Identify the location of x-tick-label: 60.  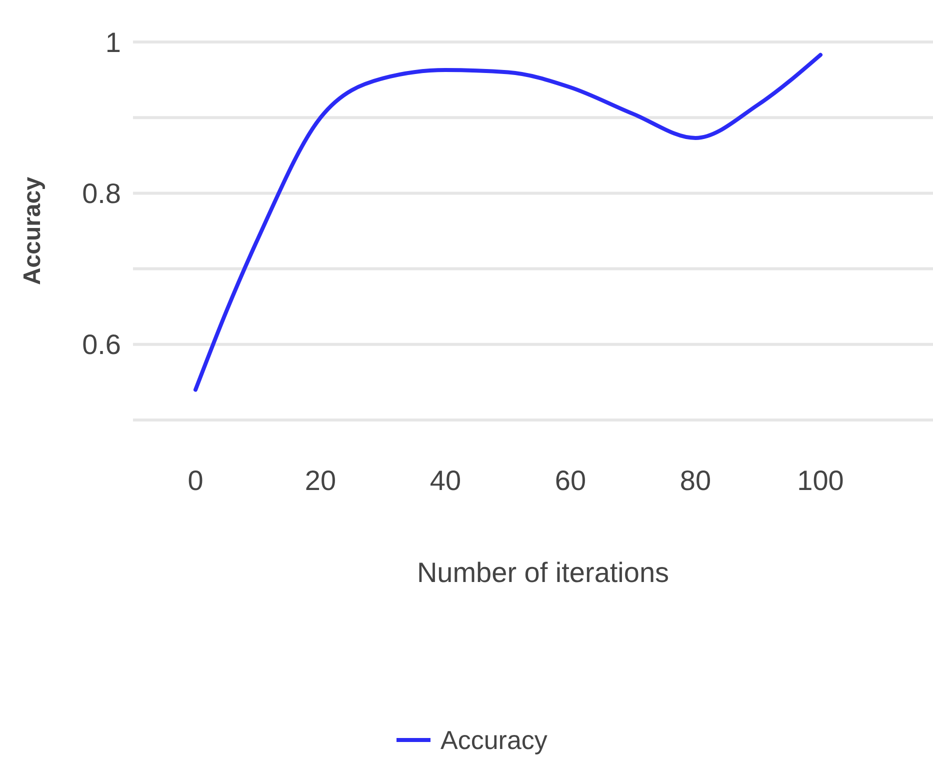
(570, 480).